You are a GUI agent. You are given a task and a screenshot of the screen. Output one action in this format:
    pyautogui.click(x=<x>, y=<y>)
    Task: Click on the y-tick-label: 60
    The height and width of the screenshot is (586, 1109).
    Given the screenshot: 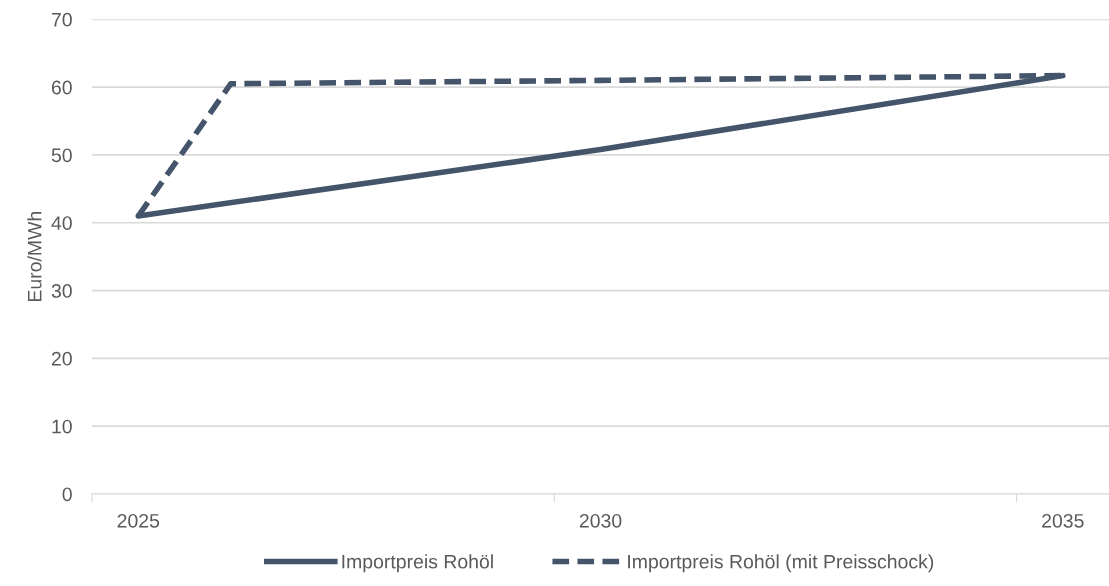 What is the action you would take?
    pyautogui.click(x=61, y=87)
    